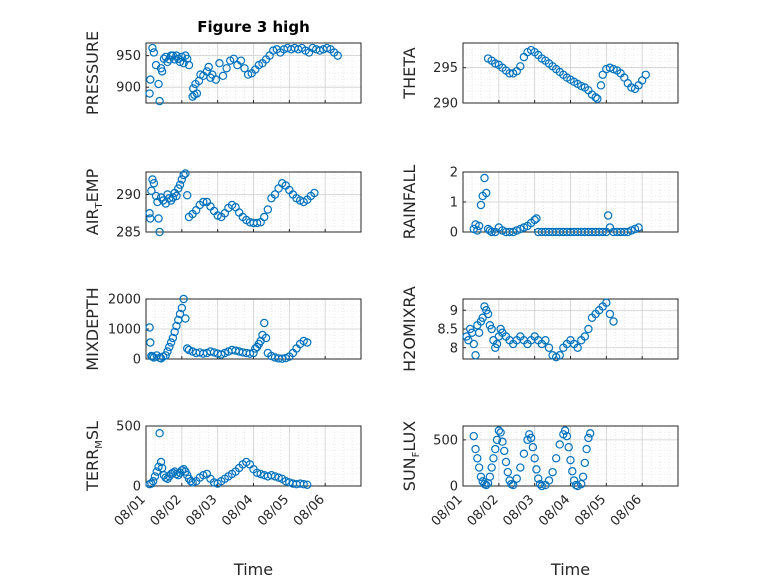 This screenshot has height=583, width=778. What do you see at coordinates (94, 201) in the screenshot?
I see `y-axis-label: AIRTEMP` at bounding box center [94, 201].